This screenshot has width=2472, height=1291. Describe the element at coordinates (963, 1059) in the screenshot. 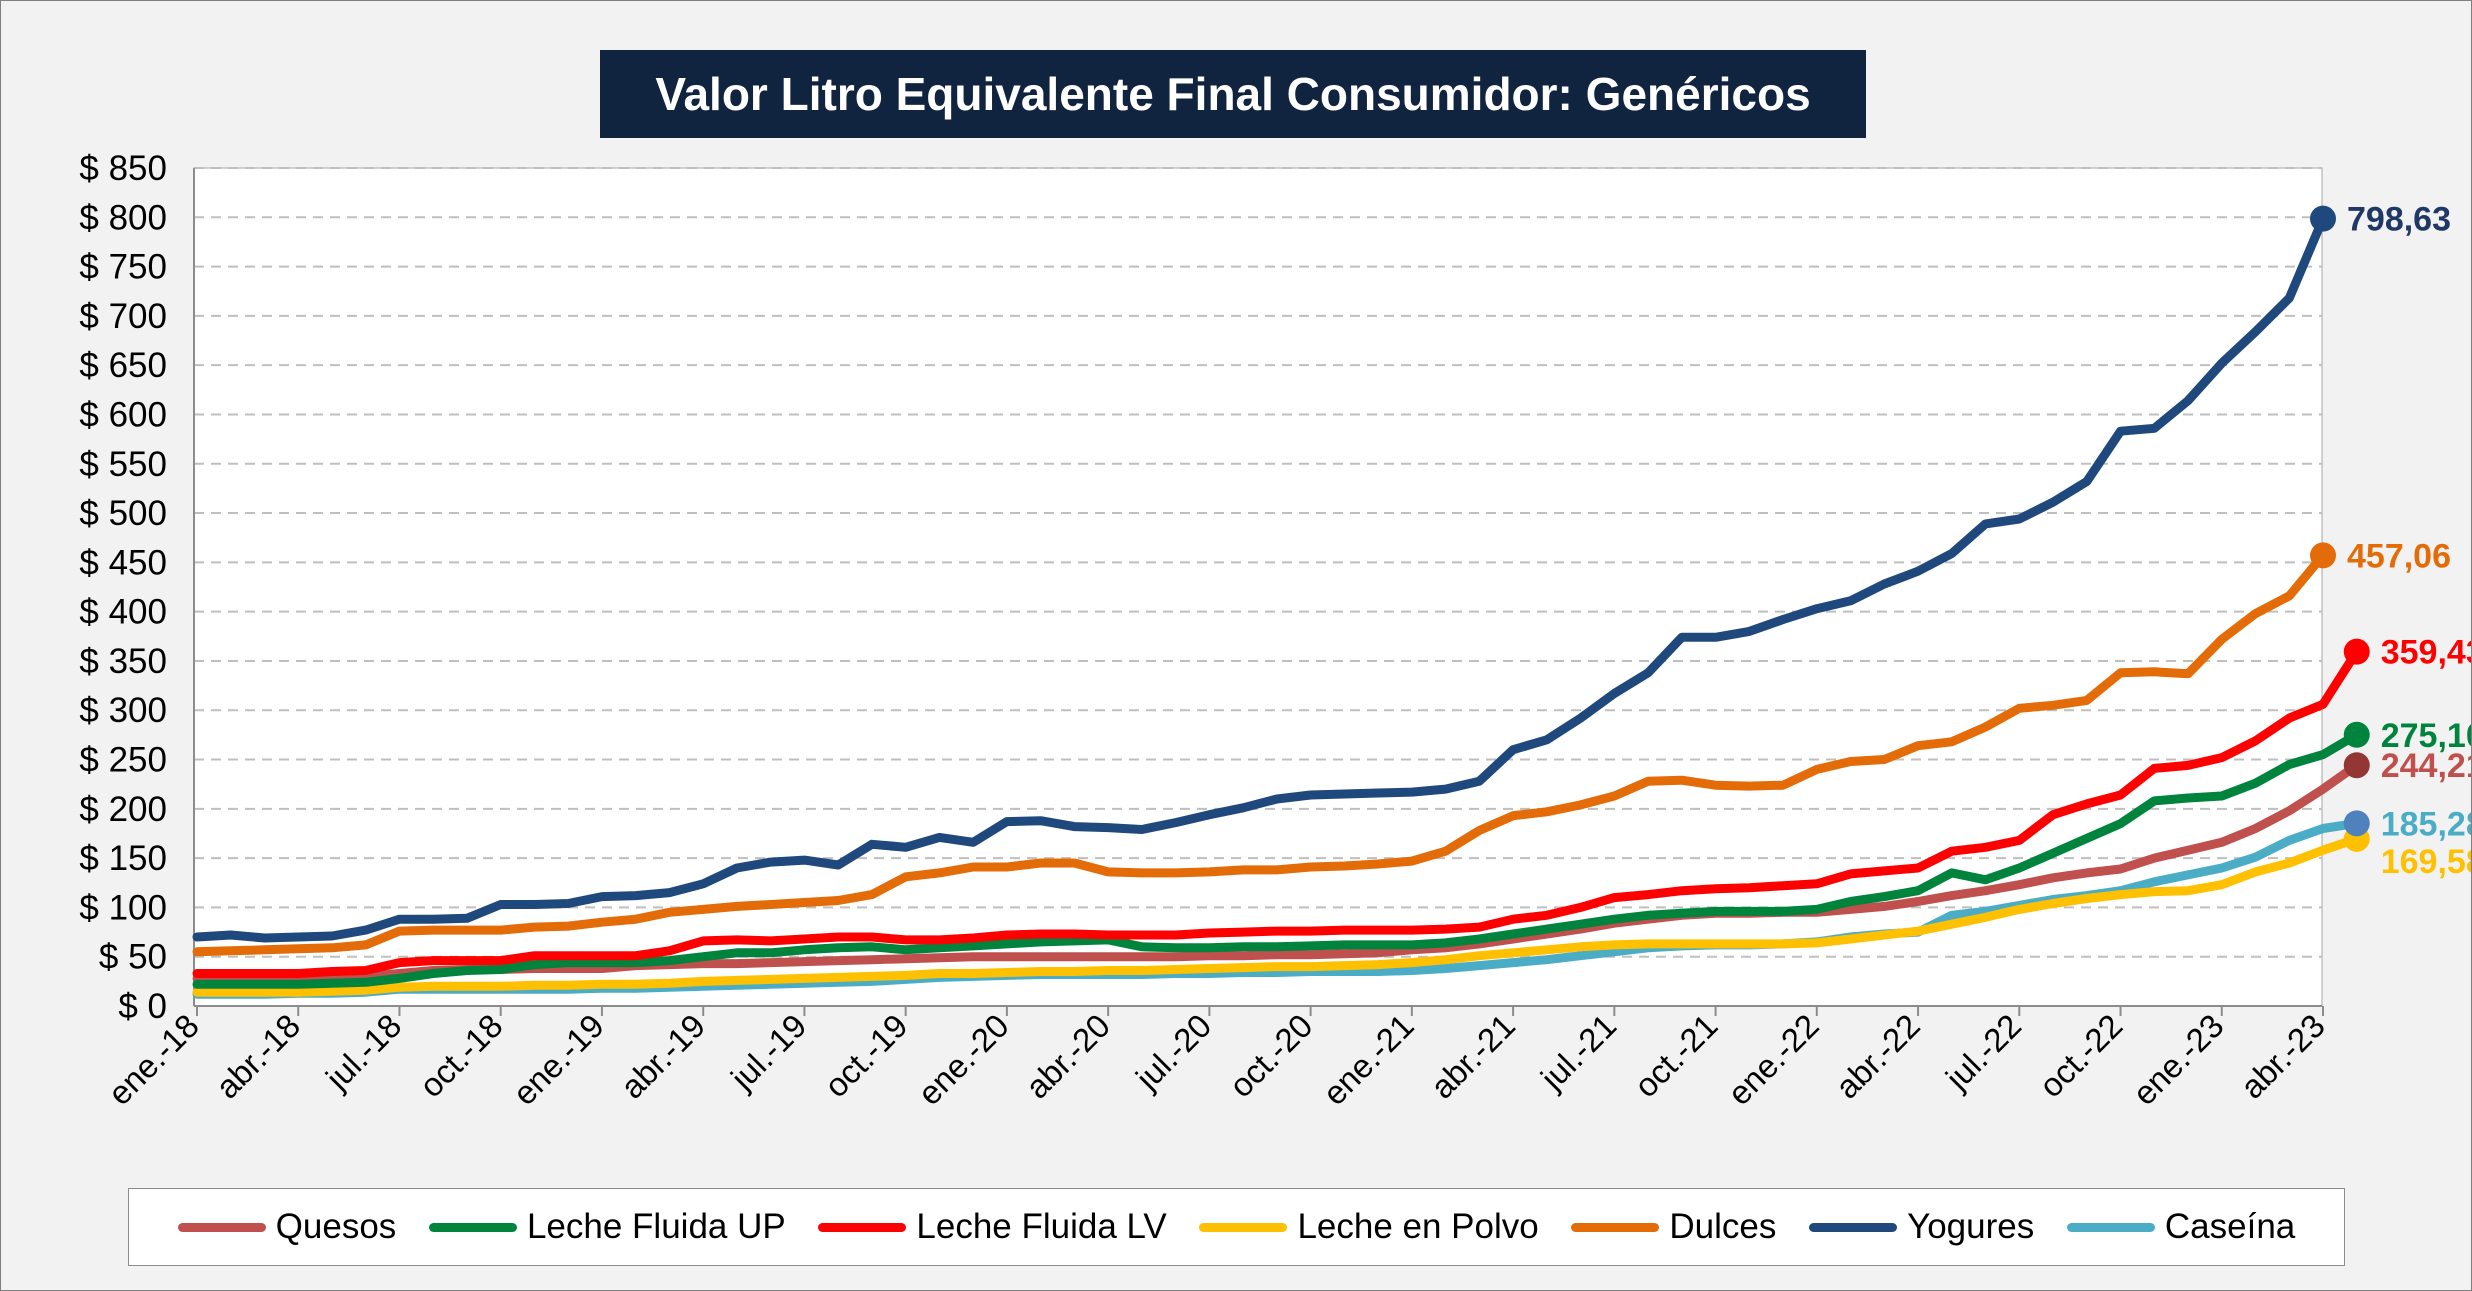

I see `x-tick-label: ene.-20` at that location.